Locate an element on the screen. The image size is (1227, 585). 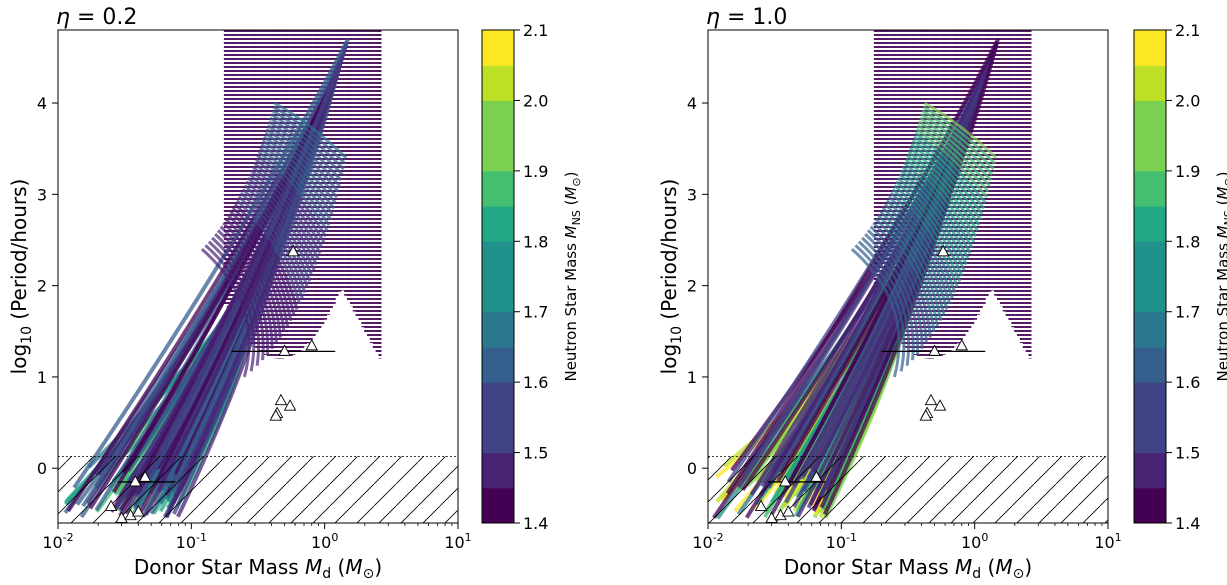
colorbar-tick-label: 2.0 is located at coordinates (535, 100).